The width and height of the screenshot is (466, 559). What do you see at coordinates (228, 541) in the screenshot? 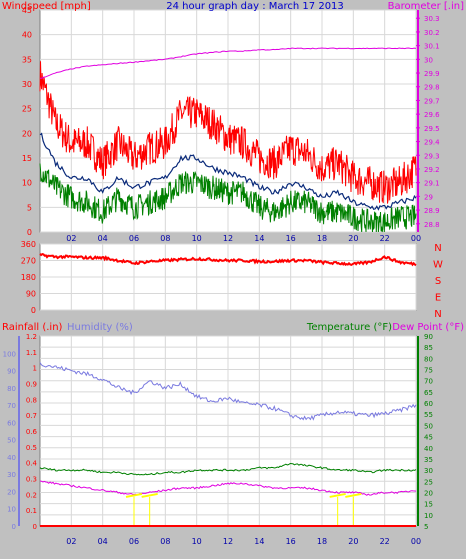
I see `x-tick-label-bottom: 12` at bounding box center [228, 541].